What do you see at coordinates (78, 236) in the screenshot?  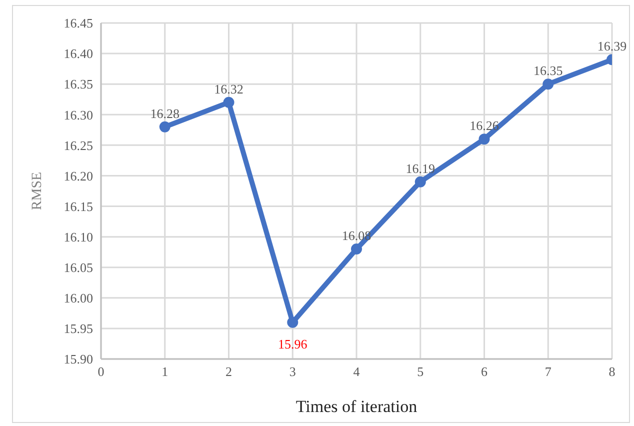 I see `y-tick-label: 16.10` at bounding box center [78, 236].